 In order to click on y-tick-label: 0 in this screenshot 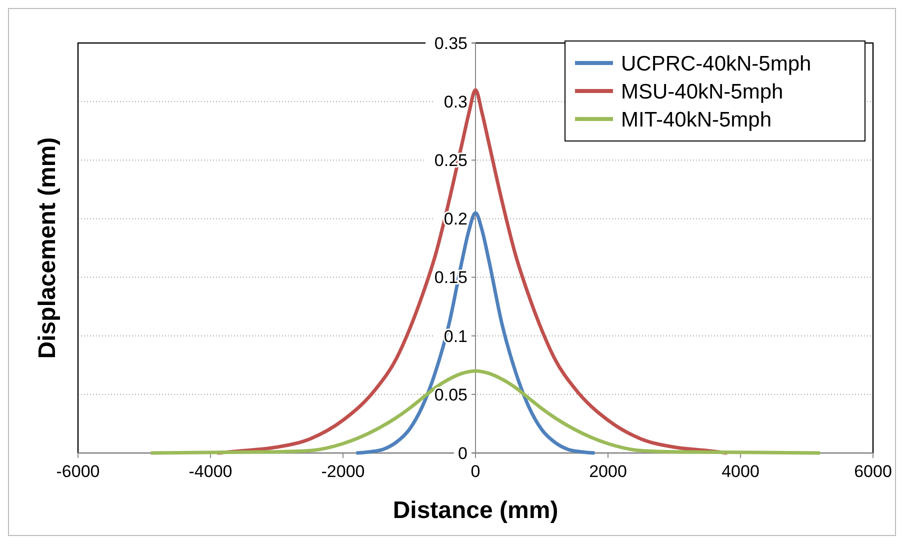, I will do `click(463, 453)`.